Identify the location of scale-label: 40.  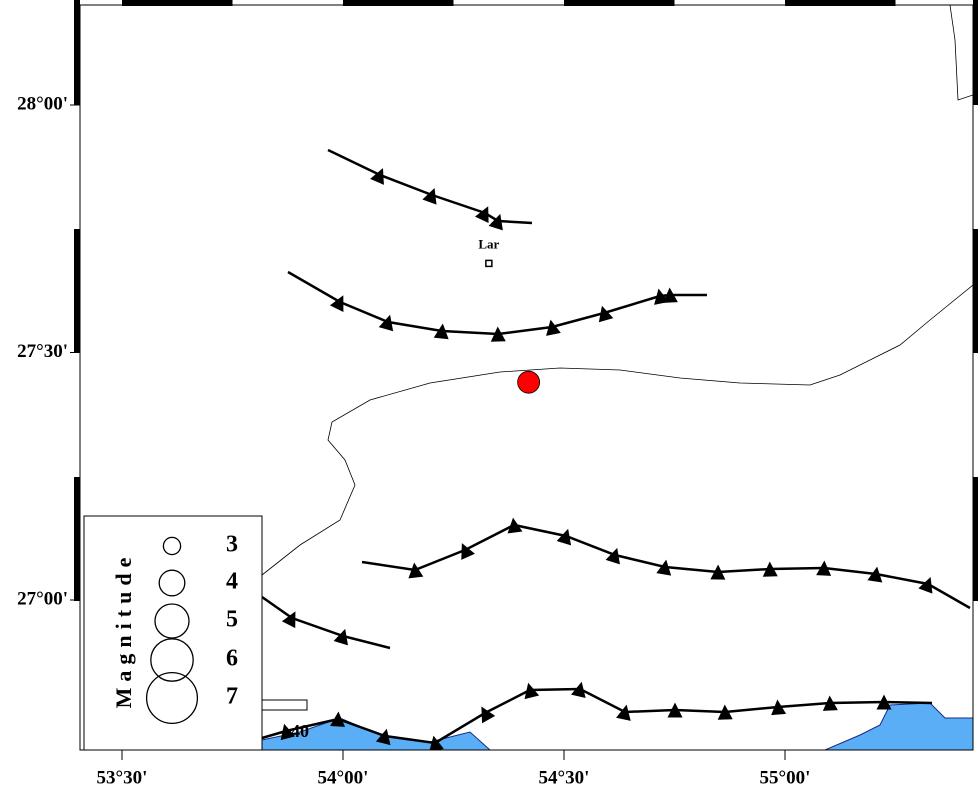
(300, 731).